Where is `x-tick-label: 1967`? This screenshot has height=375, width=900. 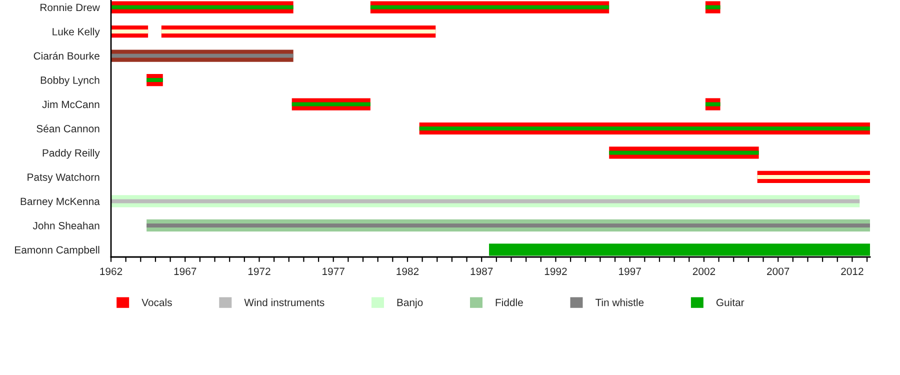
x-tick-label: 1967 is located at coordinates (185, 272).